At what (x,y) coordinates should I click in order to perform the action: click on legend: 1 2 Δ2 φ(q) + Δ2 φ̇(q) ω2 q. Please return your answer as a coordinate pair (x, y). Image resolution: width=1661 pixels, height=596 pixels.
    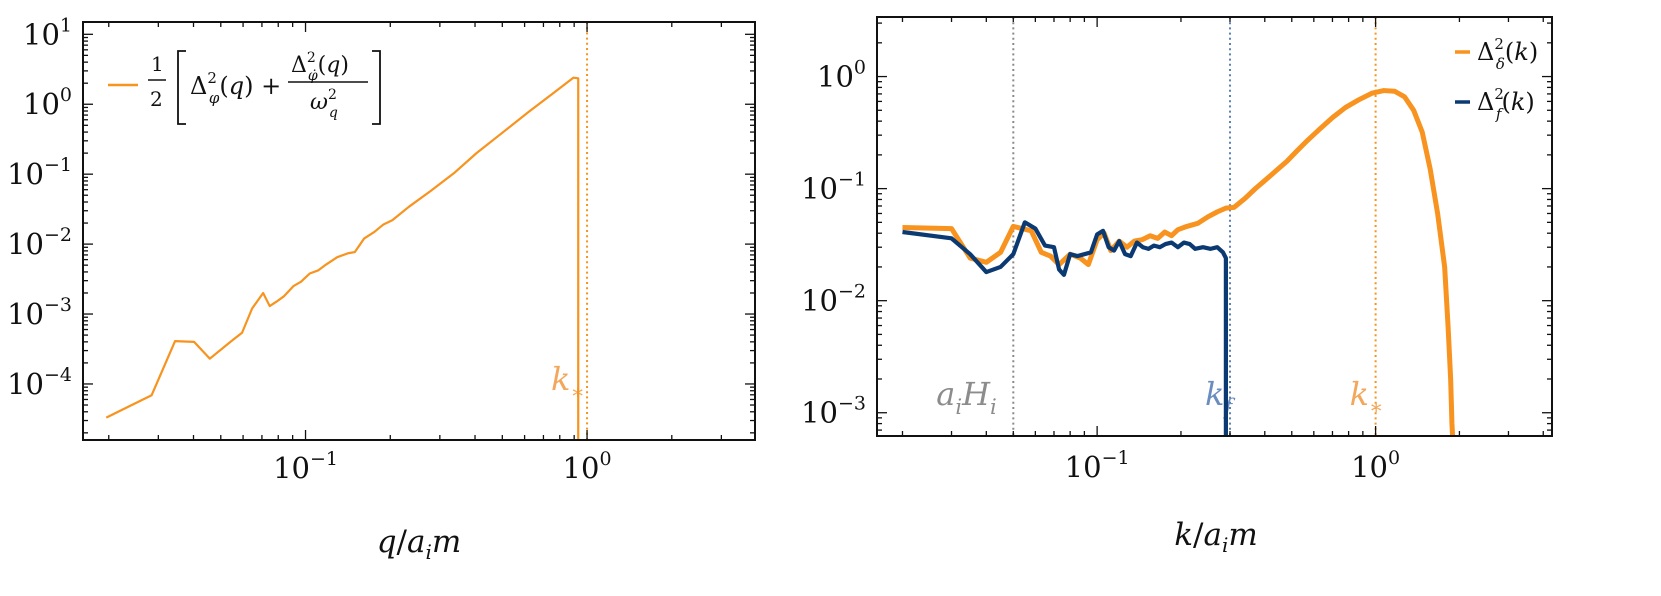
    Looking at the image, I should click on (244, 87).